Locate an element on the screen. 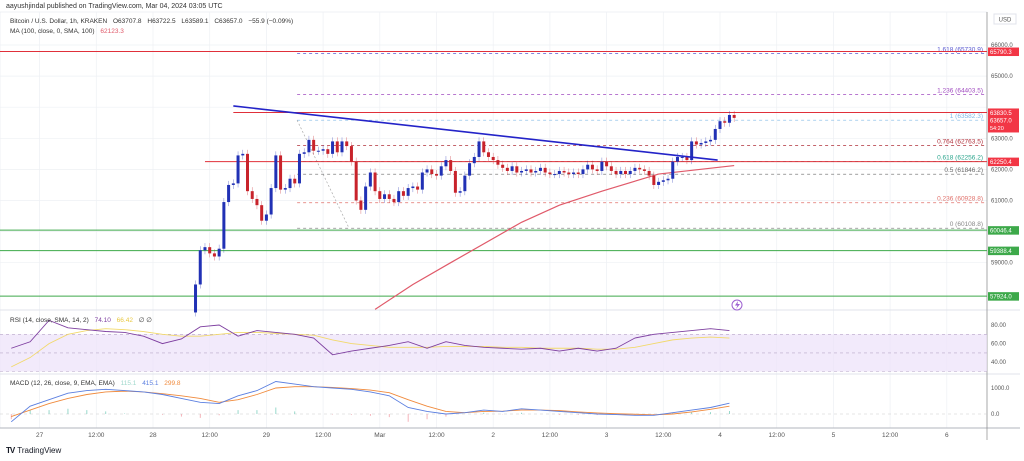  rsi-tick-label: 80.00 is located at coordinates (999, 326).